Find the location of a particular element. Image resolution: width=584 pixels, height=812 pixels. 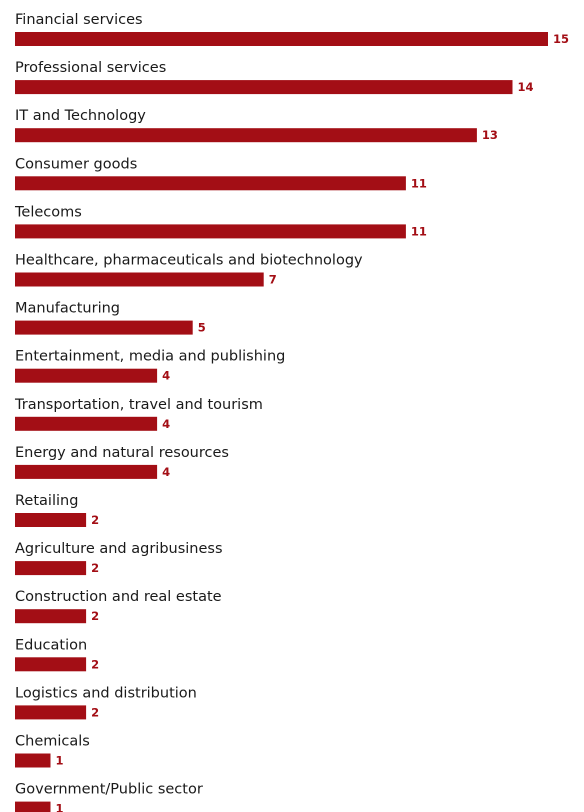

category-label: Energy and natural resources is located at coordinates (122, 453).